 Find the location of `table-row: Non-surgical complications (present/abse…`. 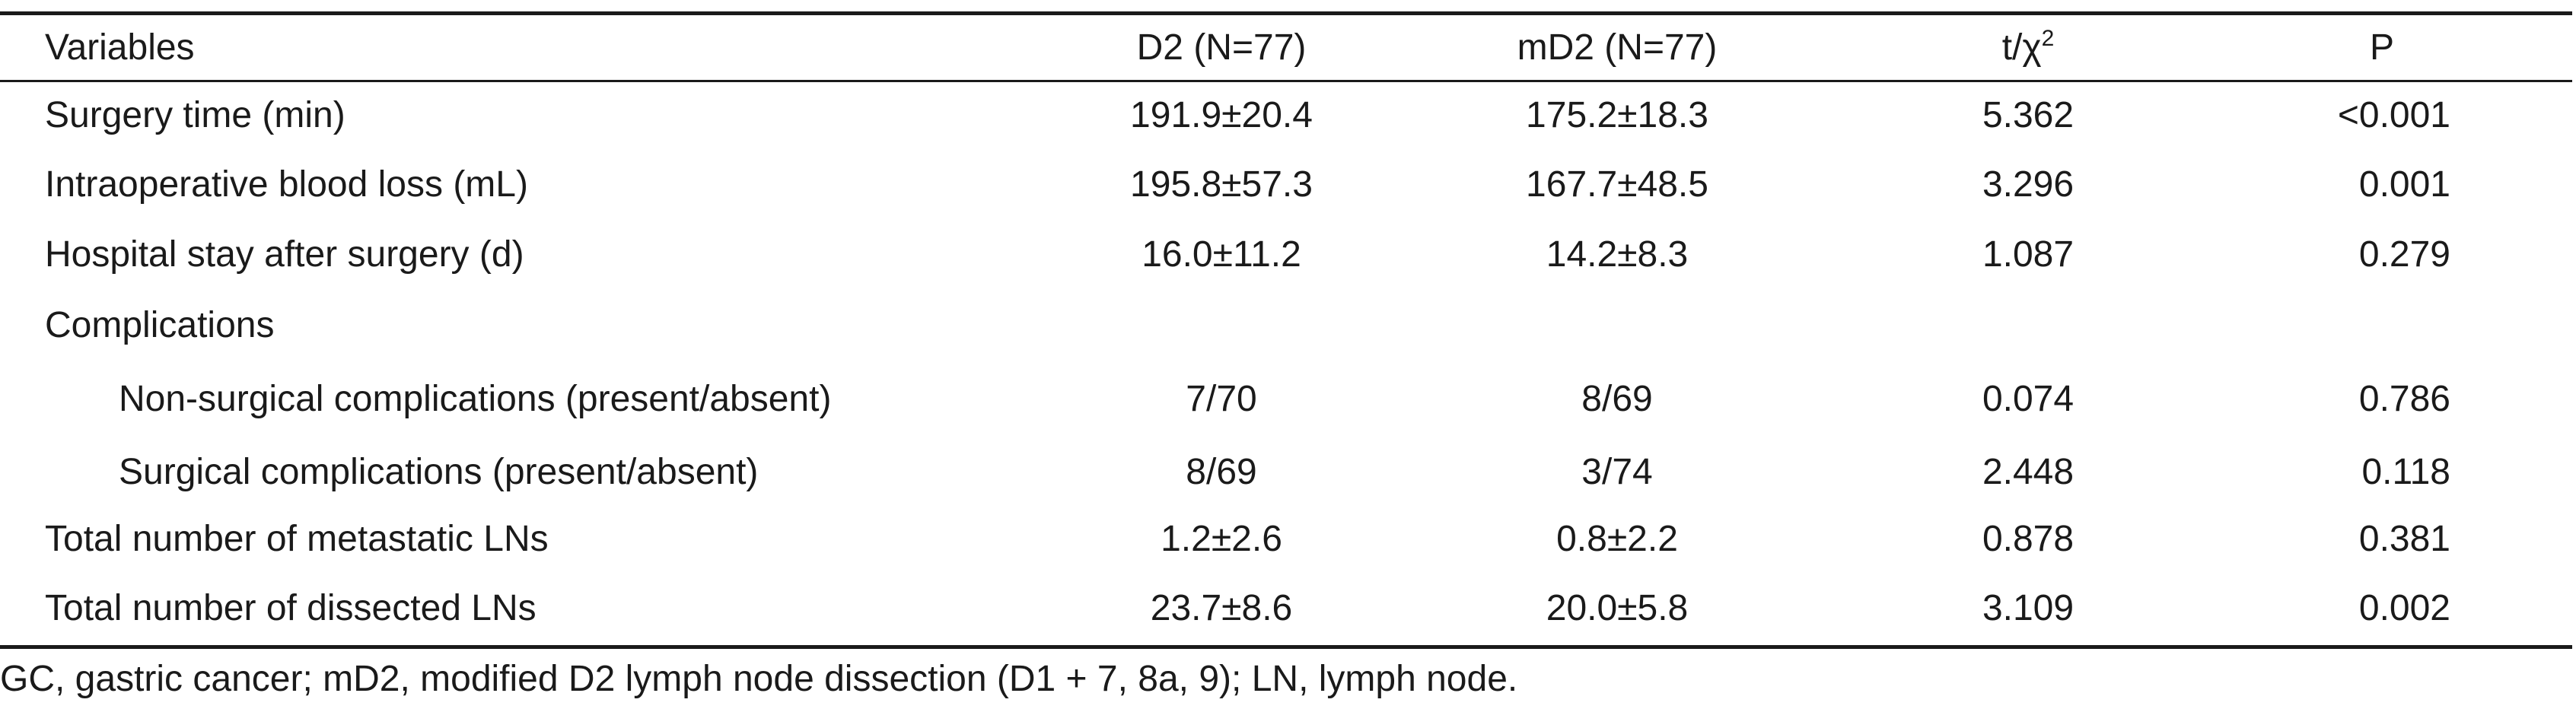

table-row: Non-surgical complications (present/abse… is located at coordinates (1288, 399).